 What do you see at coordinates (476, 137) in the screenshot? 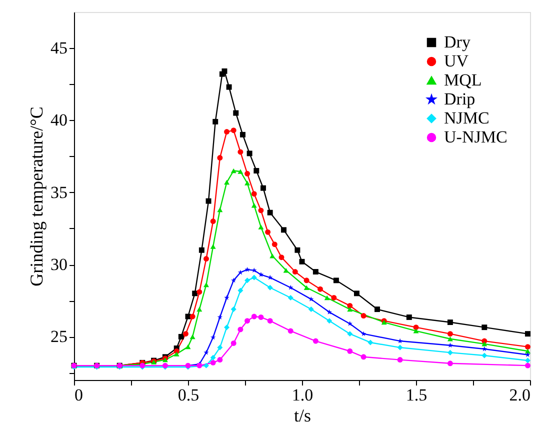
I see `legend-label: U-NJMC` at bounding box center [476, 137].